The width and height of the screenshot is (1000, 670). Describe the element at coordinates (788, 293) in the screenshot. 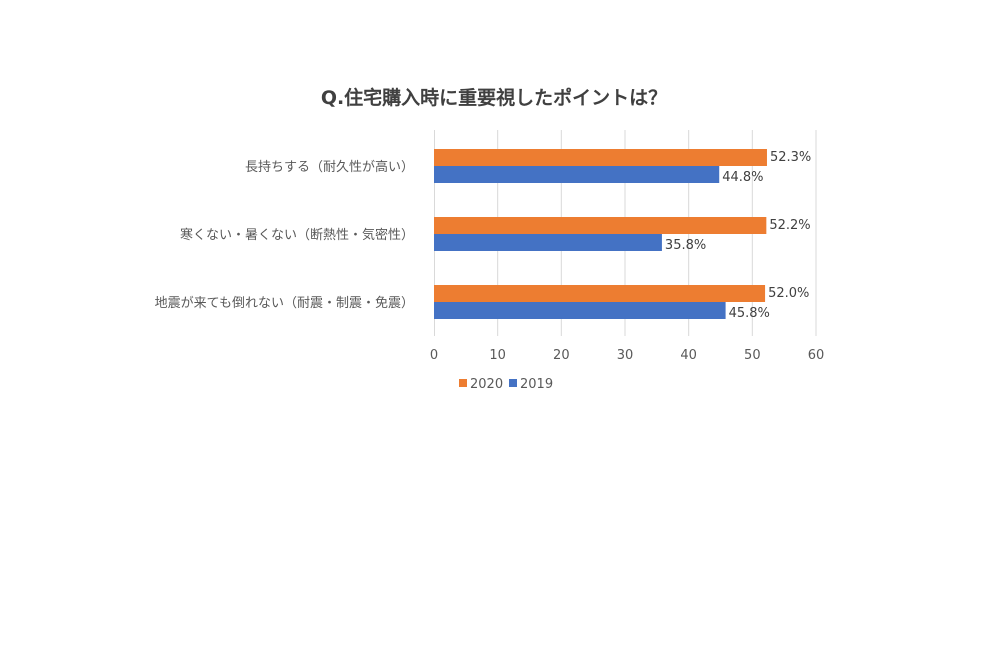

I see `data-label: 52.0%` at that location.